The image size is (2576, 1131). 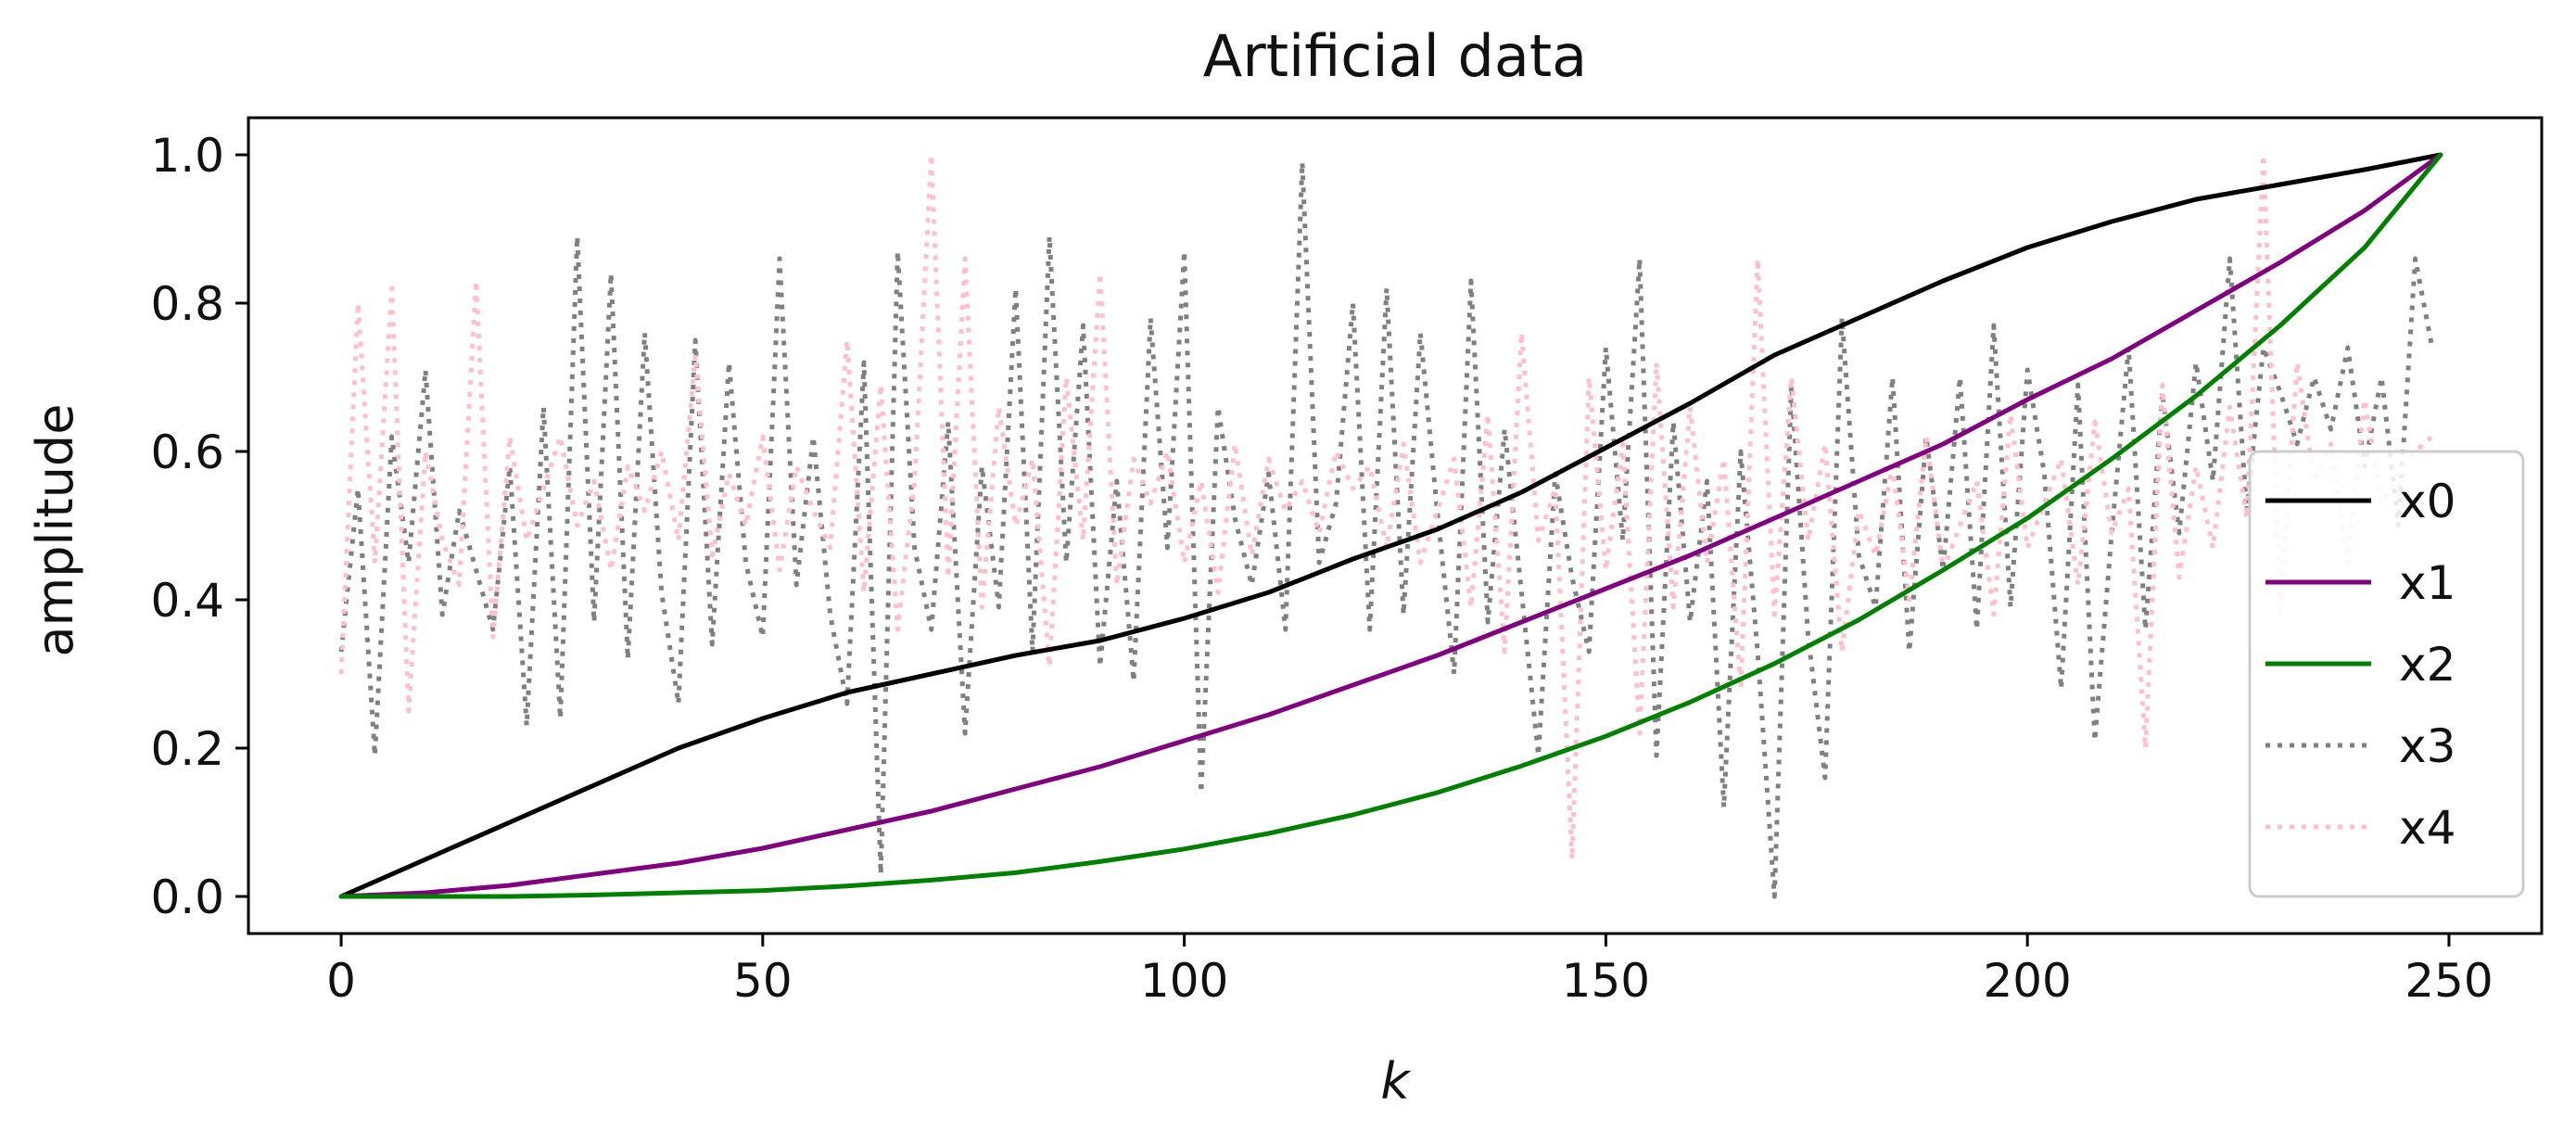 I want to click on legend-box, so click(x=2386, y=674).